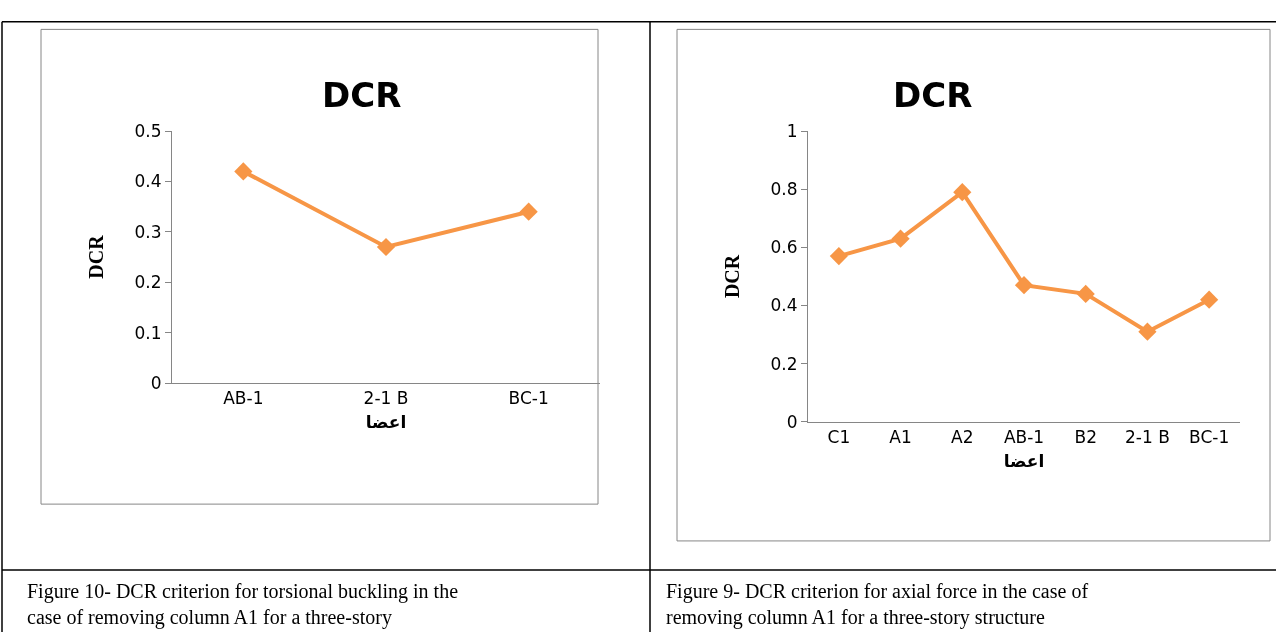 Image resolution: width=1276 pixels, height=642 pixels. Describe the element at coordinates (962, 437) in the screenshot. I see `x-tick-label: A2` at that location.